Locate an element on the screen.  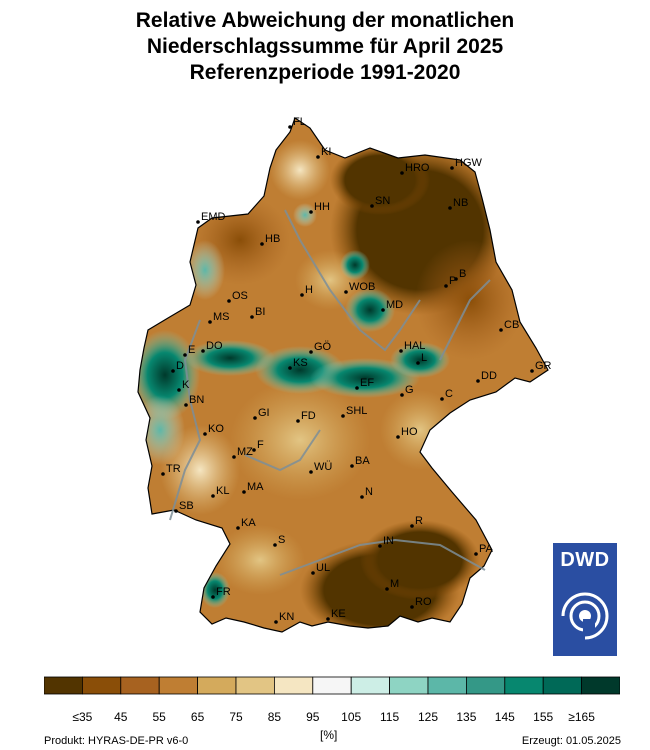
city-label: HB is located at coordinates (272, 239).